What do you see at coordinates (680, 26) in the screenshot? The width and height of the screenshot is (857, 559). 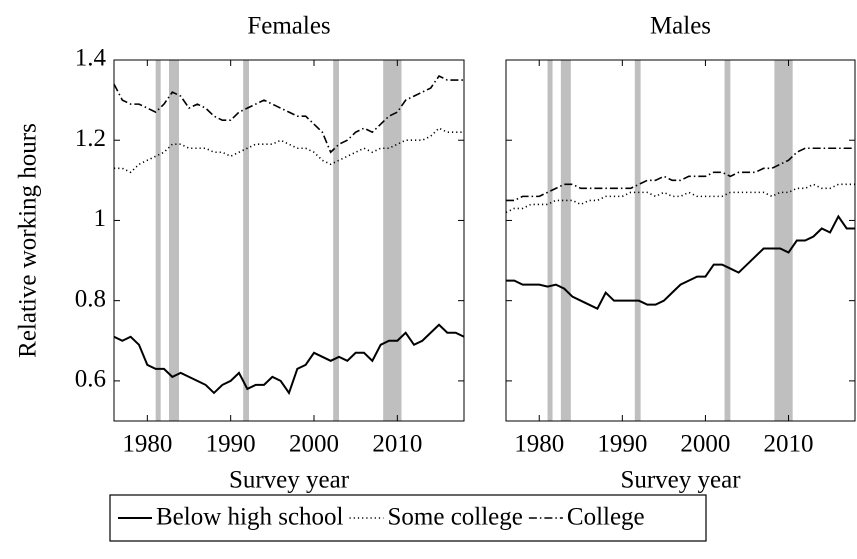 I see `panel-title: Males` at bounding box center [680, 26].